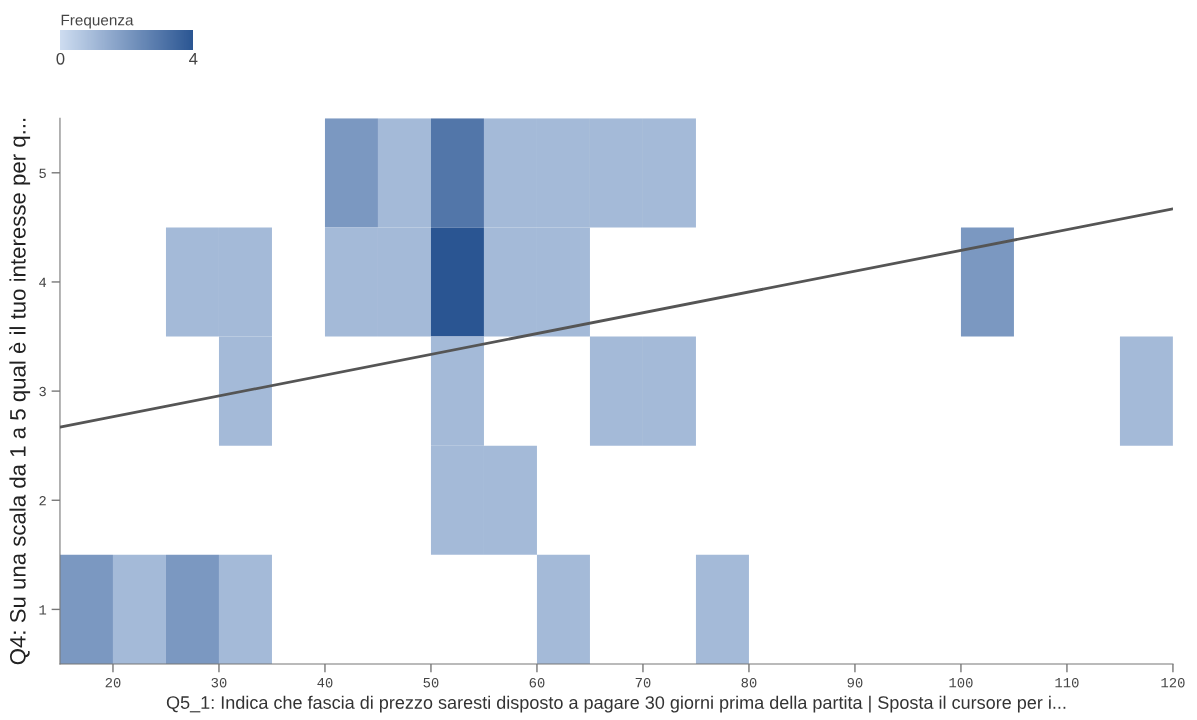 Image resolution: width=1197 pixels, height=720 pixels. Describe the element at coordinates (219, 682) in the screenshot. I see `x-tick-label: 30` at that location.